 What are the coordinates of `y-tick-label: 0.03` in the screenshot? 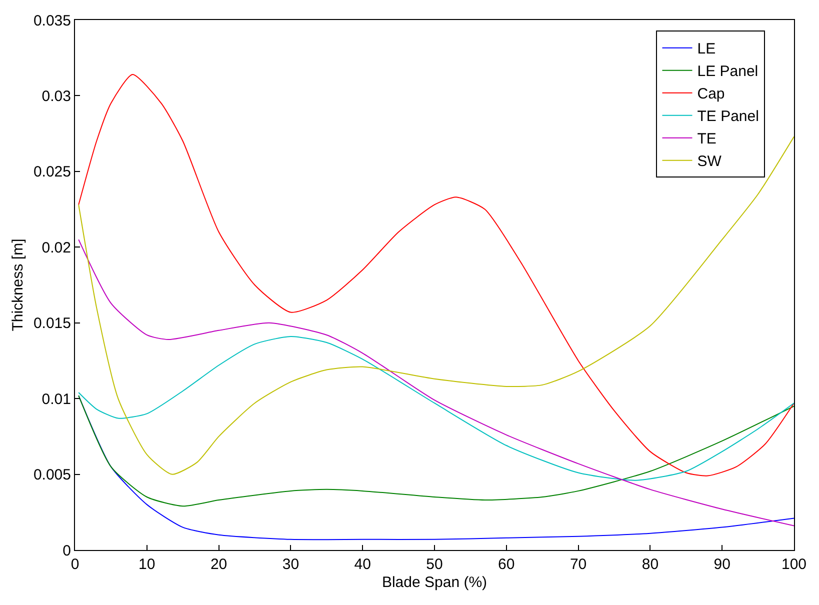 It's located at (56, 96).